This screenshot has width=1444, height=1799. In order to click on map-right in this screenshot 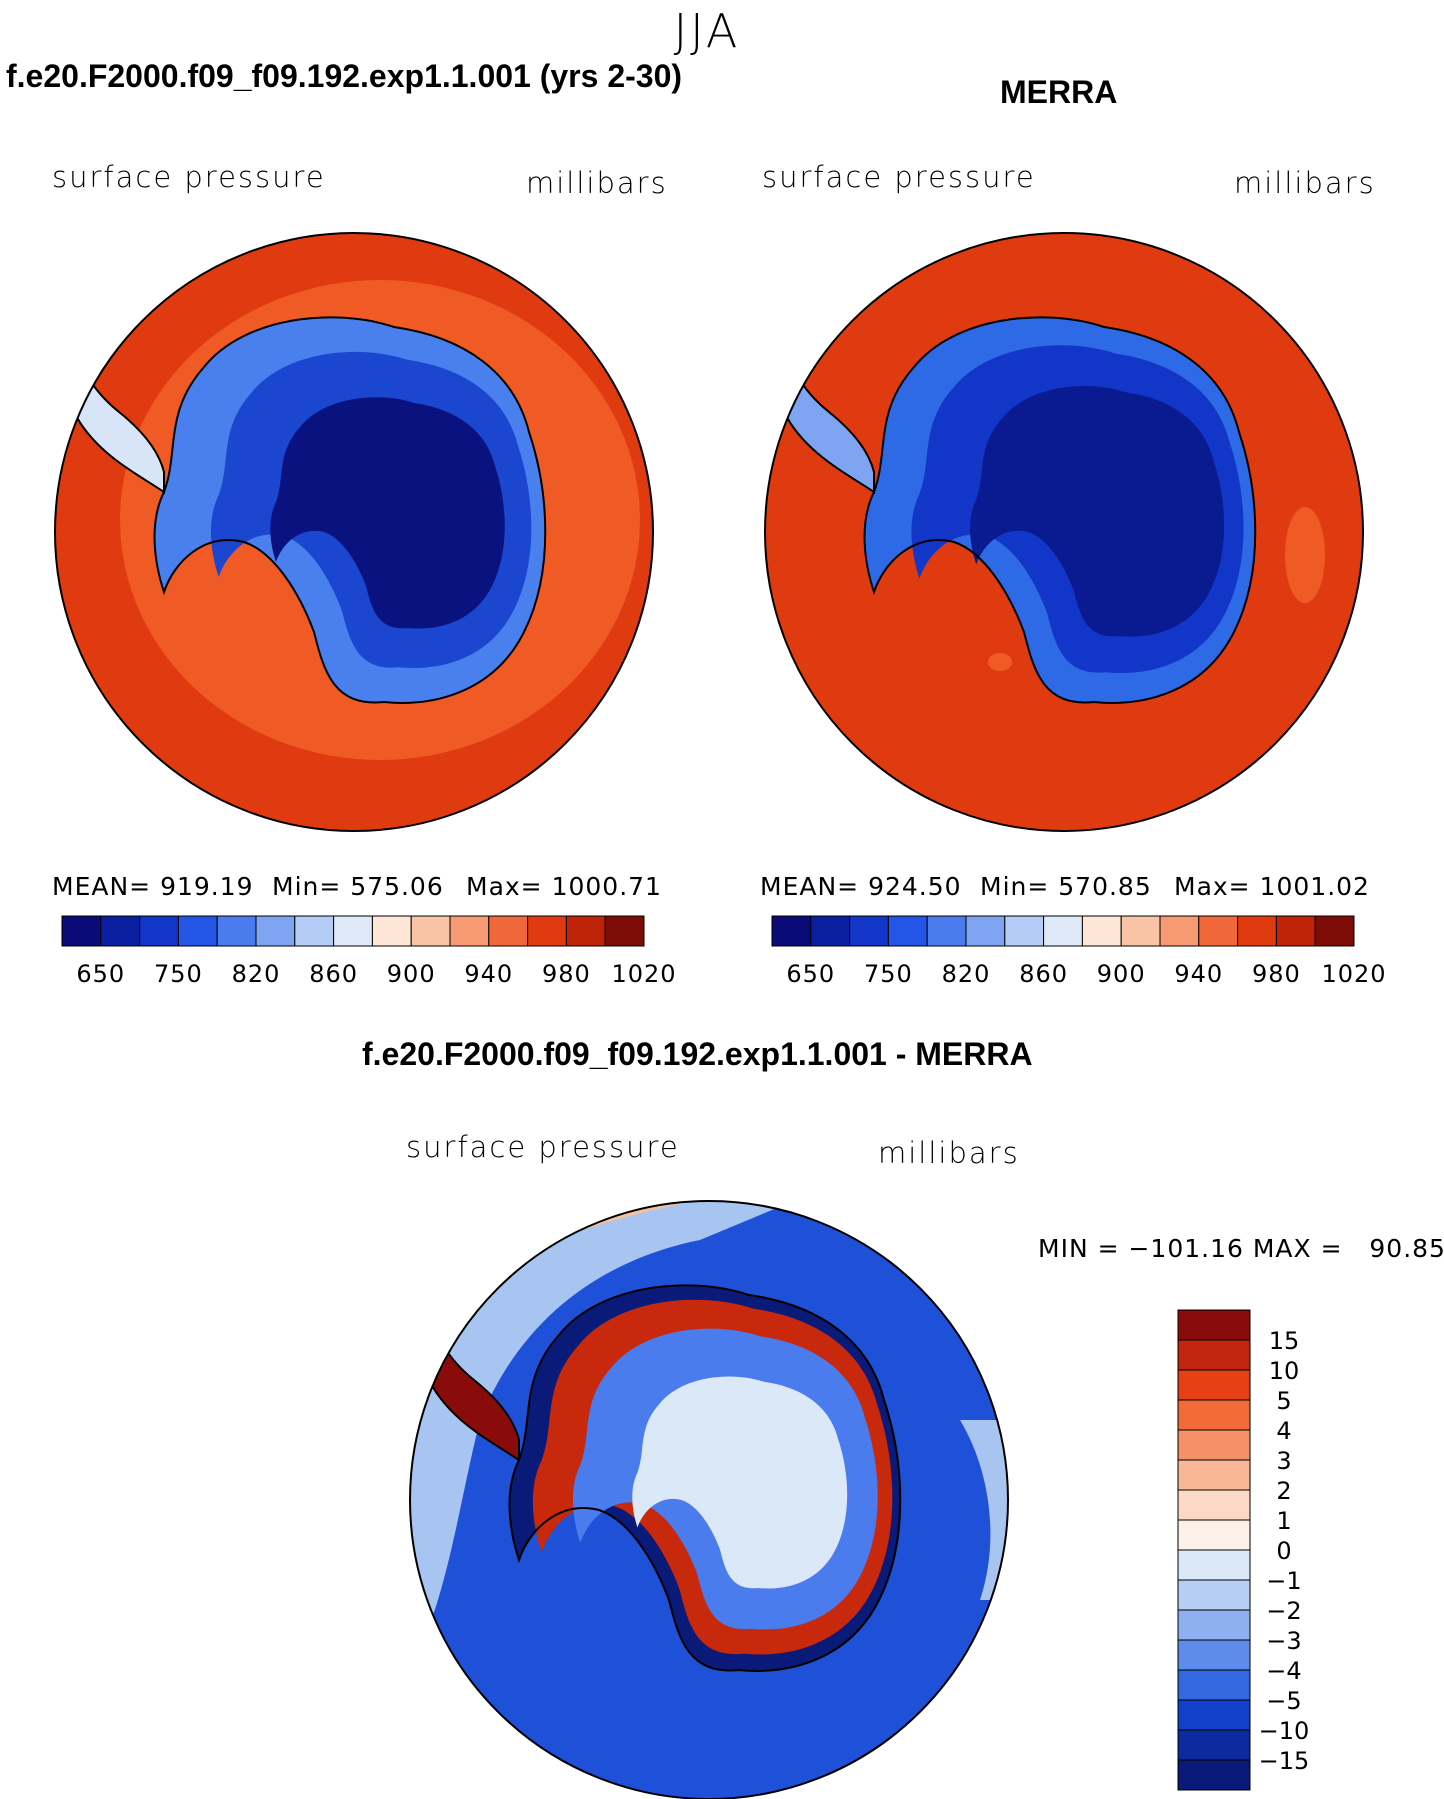, I will do `click(1064, 532)`.